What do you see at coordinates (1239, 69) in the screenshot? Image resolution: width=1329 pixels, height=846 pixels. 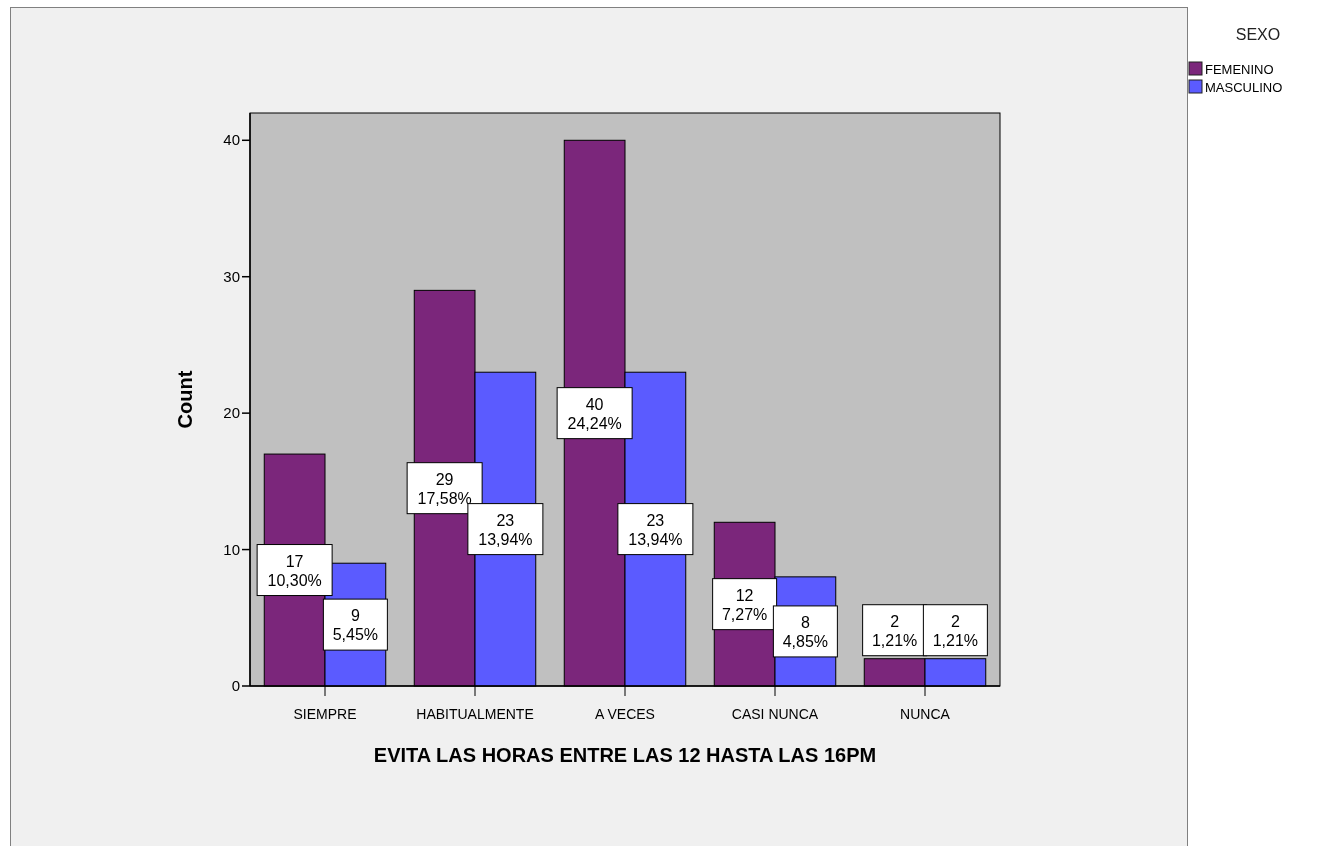 I see `legend-label: FEMENINO` at bounding box center [1239, 69].